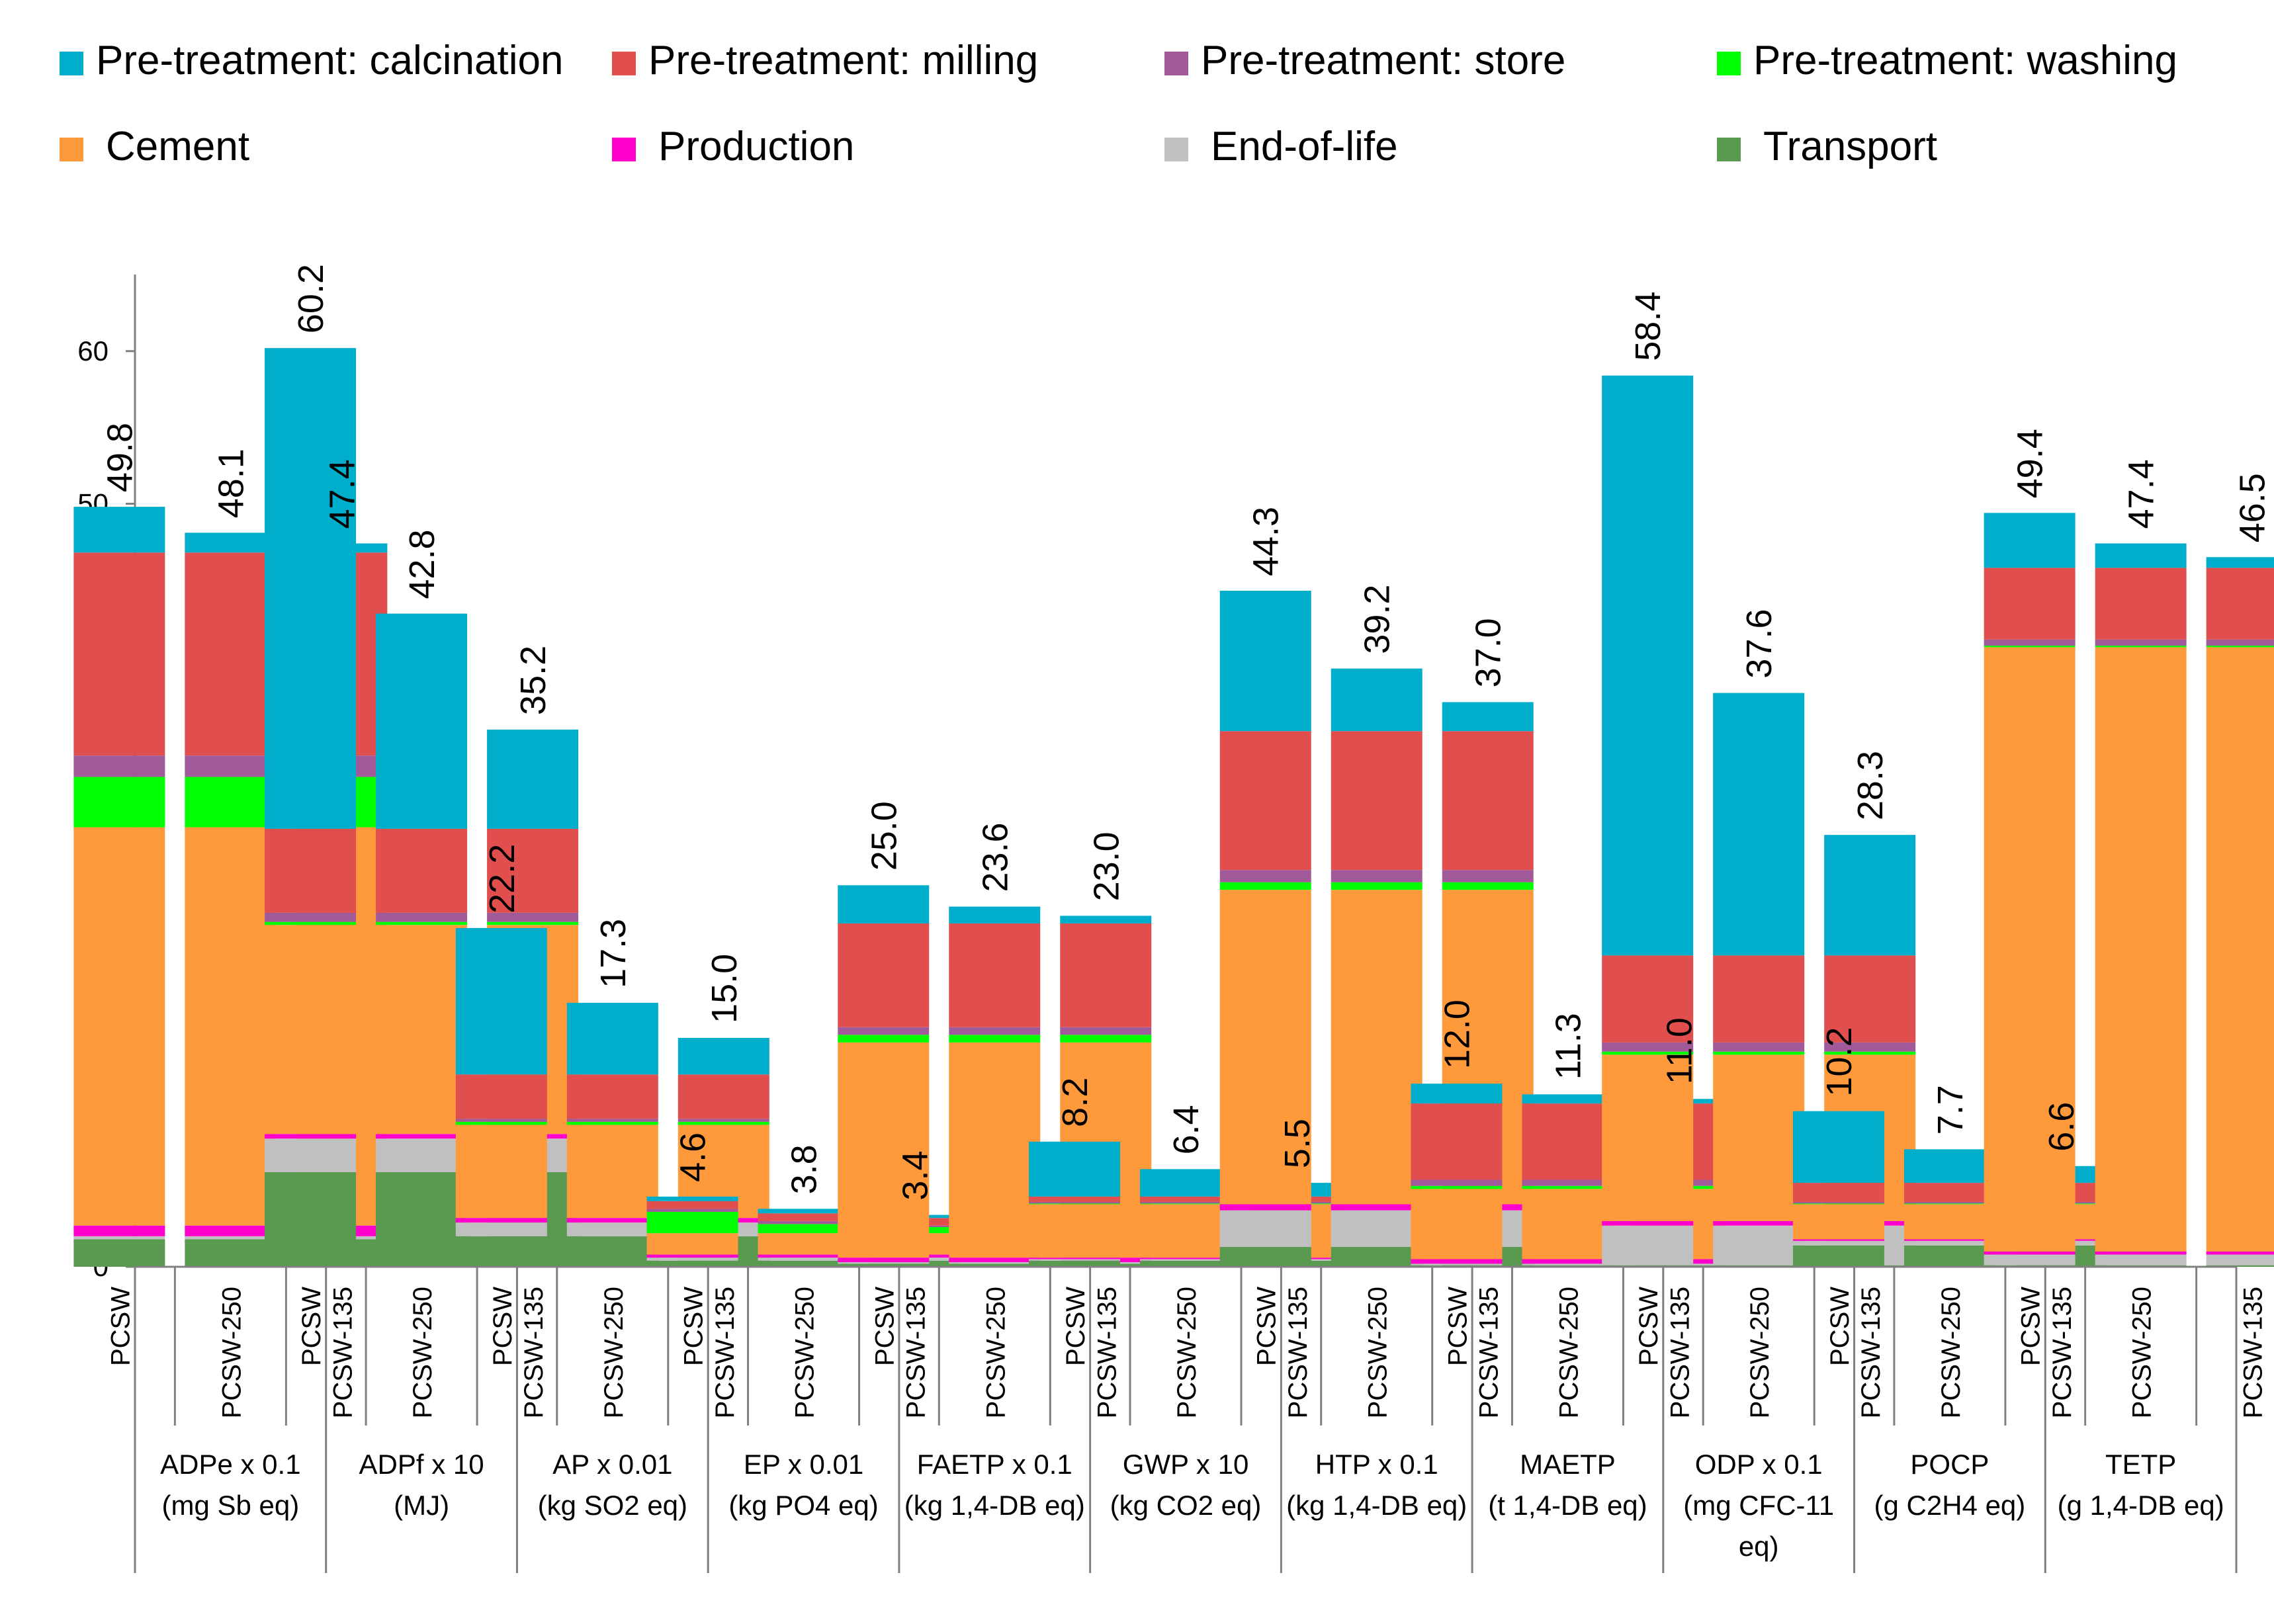 The height and width of the screenshot is (1624, 2274). What do you see at coordinates (1176, 63) in the screenshot?
I see `legend-swatch-pre-treatment-store` at bounding box center [1176, 63].